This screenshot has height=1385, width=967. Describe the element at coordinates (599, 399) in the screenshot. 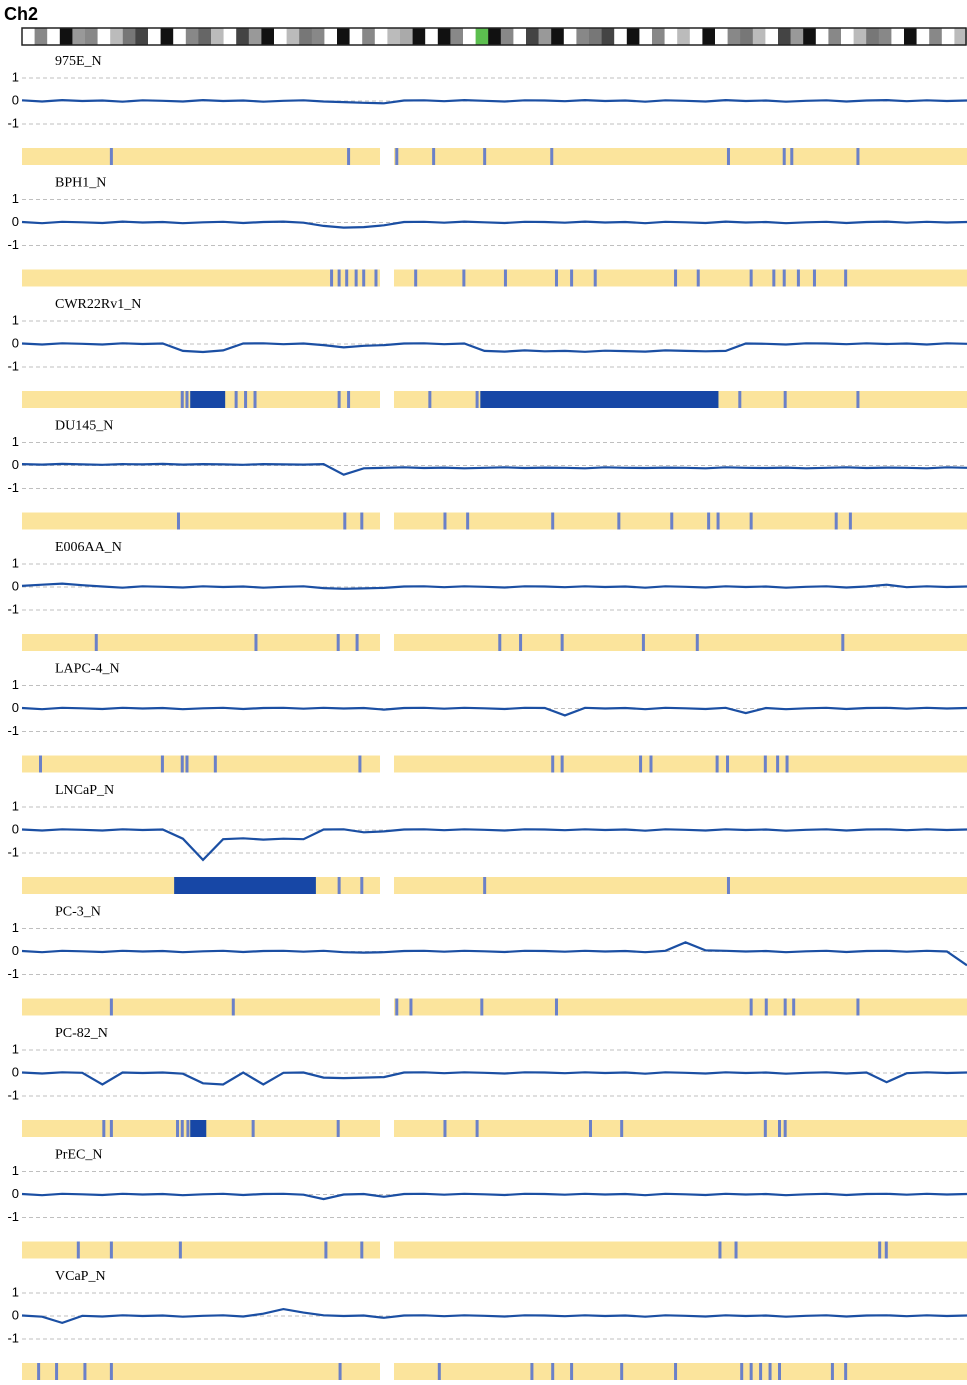

I see `loss-segment` at that location.